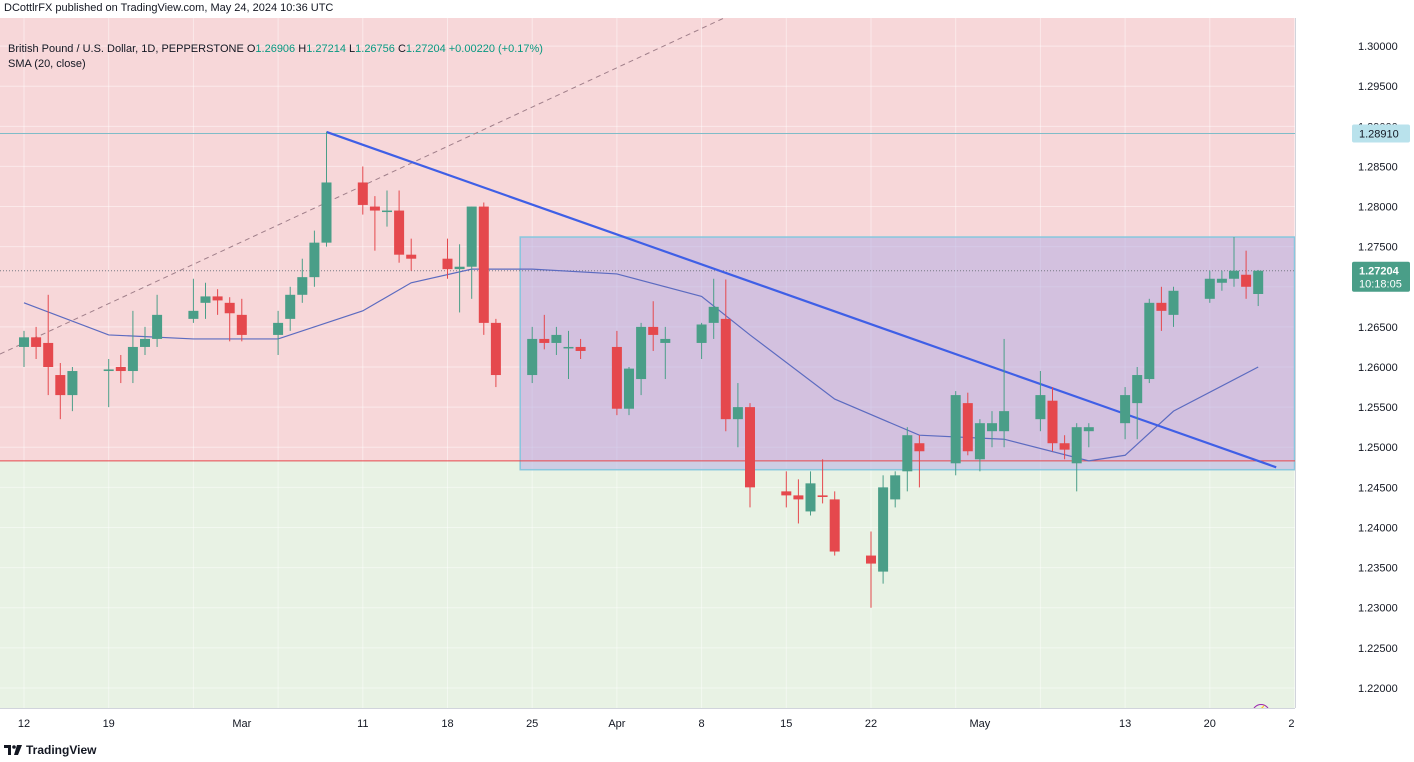 The width and height of the screenshot is (1414, 762). I want to click on y-tick-label-7: 1.26500, so click(1378, 328).